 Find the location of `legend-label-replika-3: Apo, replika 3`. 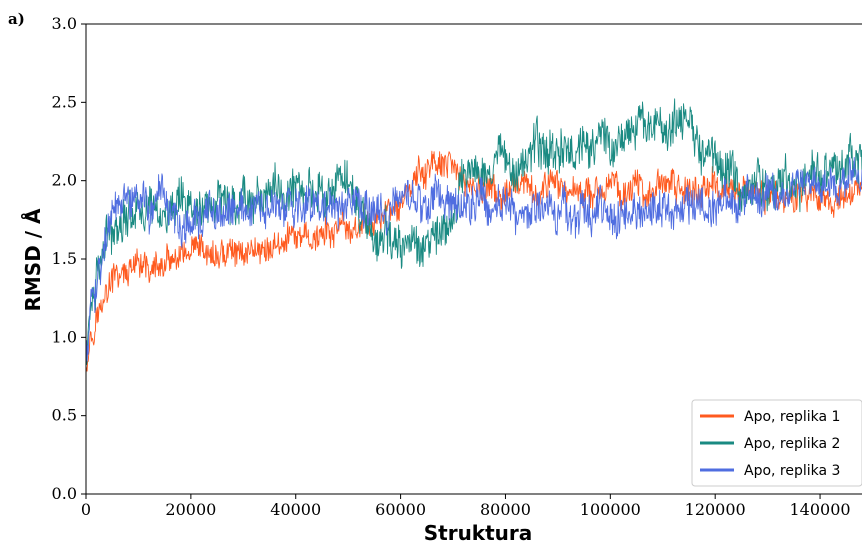

legend-label-replika-3: Apo, replika 3 is located at coordinates (792, 471).